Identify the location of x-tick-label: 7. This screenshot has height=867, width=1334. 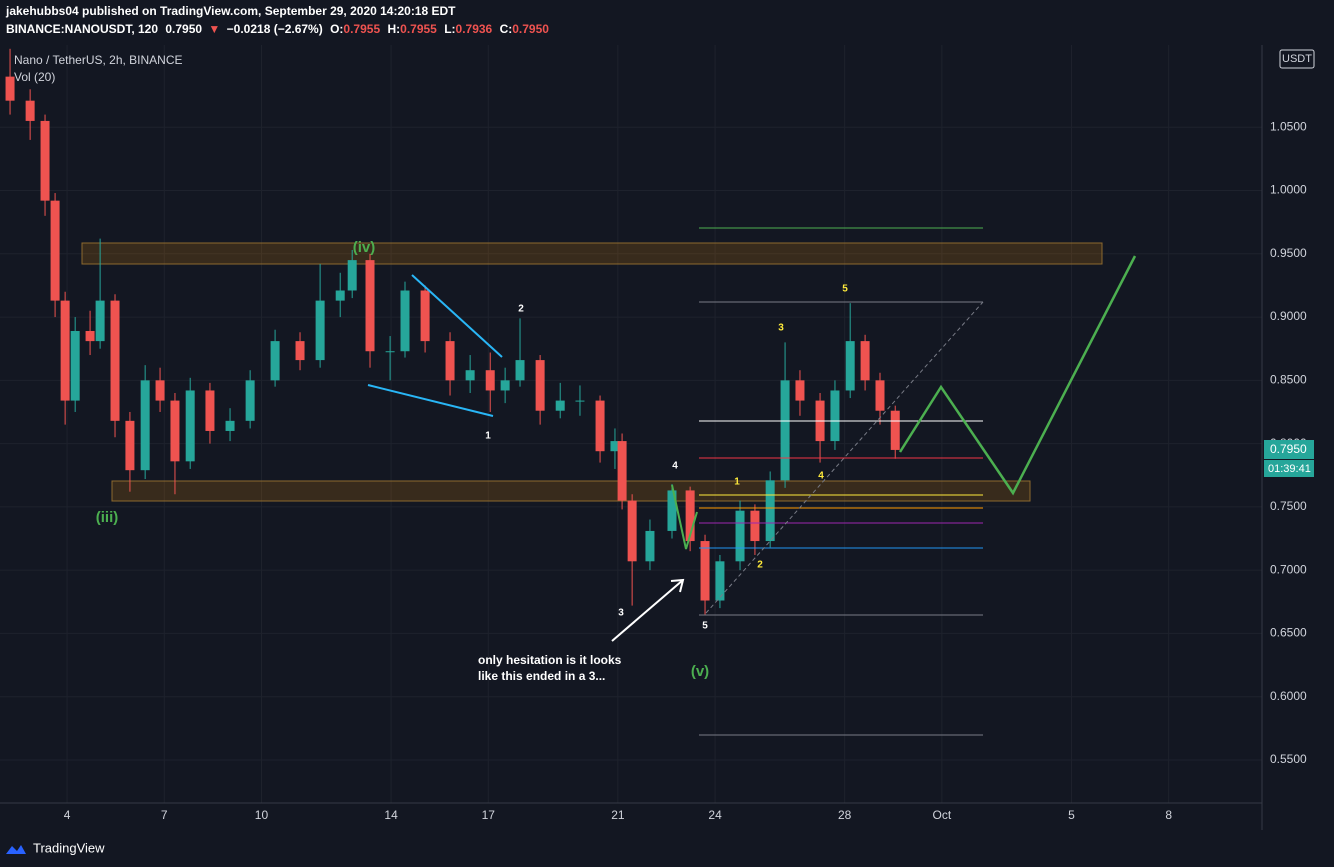
(164, 815).